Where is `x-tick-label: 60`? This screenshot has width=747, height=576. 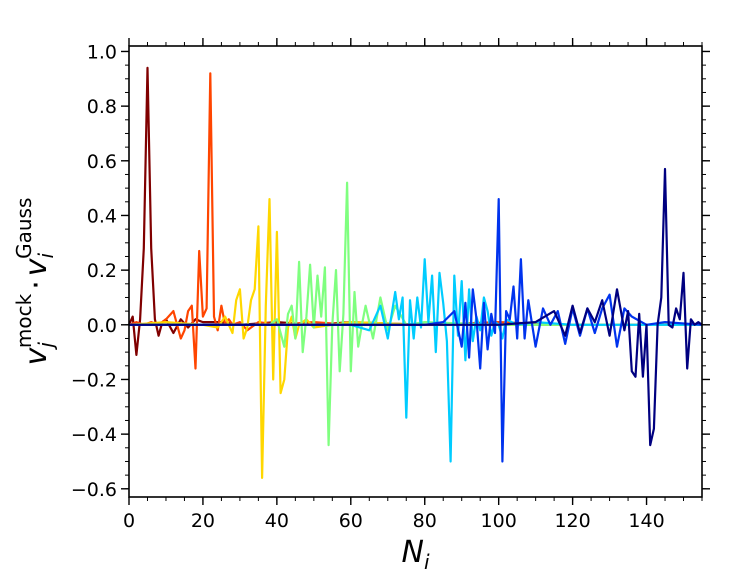
x-tick-label: 60 is located at coordinates (351, 521).